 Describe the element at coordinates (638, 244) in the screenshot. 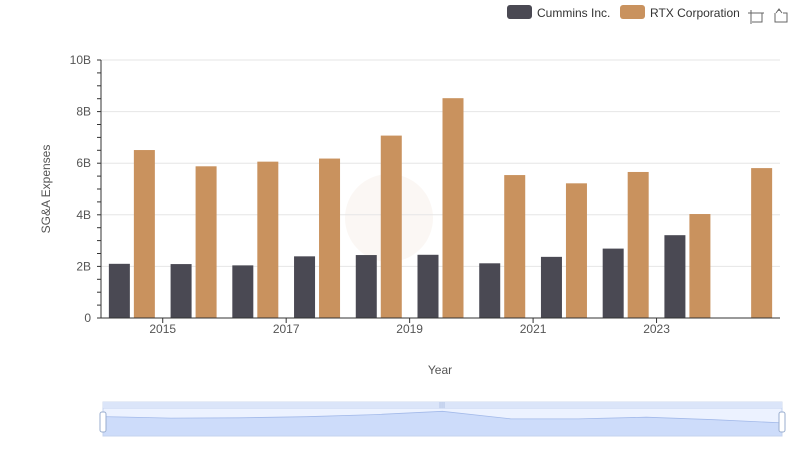

I see `bar-rtx-2022` at that location.